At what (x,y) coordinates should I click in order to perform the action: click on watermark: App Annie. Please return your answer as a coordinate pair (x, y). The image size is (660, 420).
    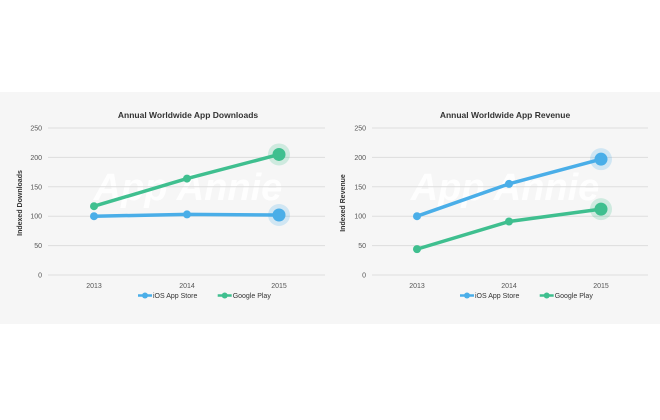
    Looking at the image, I should click on (188, 188).